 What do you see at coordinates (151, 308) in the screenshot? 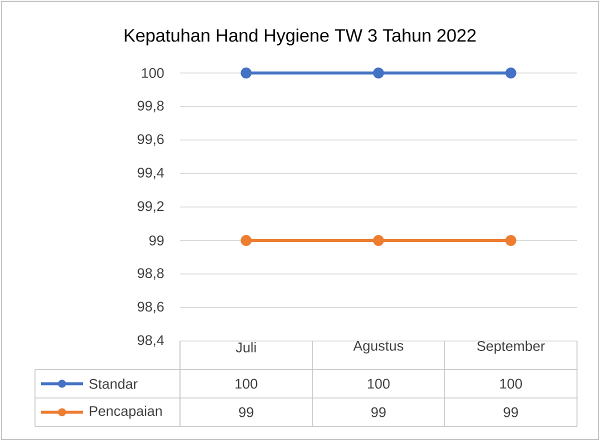
I see `y-tick-label: 98,6` at bounding box center [151, 308].